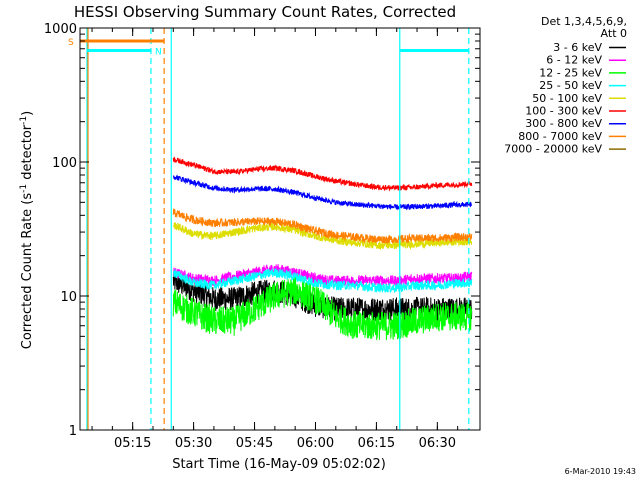  Describe the element at coordinates (570, 85) in the screenshot. I see `legend-label-25-50-kev: 25 - 50 keV` at that location.